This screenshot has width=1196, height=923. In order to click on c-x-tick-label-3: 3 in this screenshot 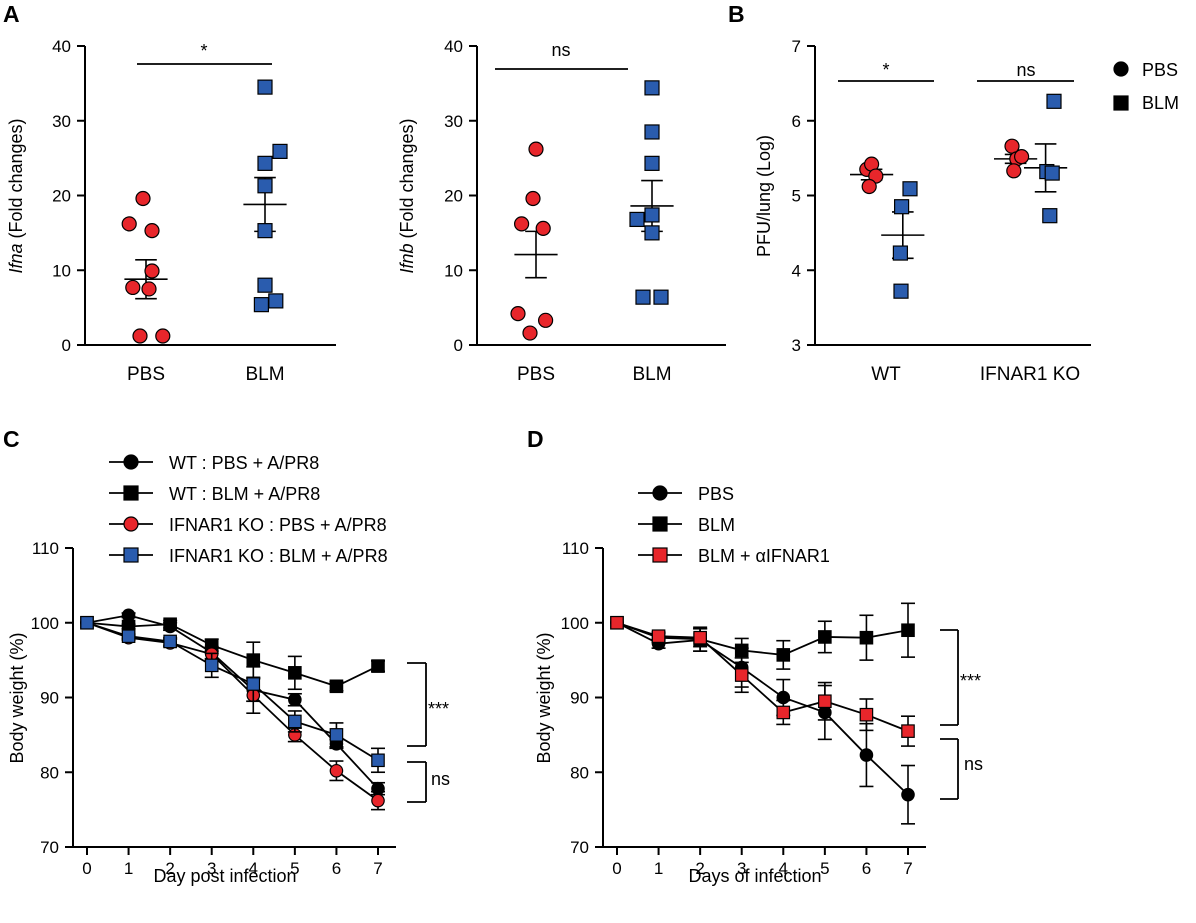, I will do `click(211, 868)`.